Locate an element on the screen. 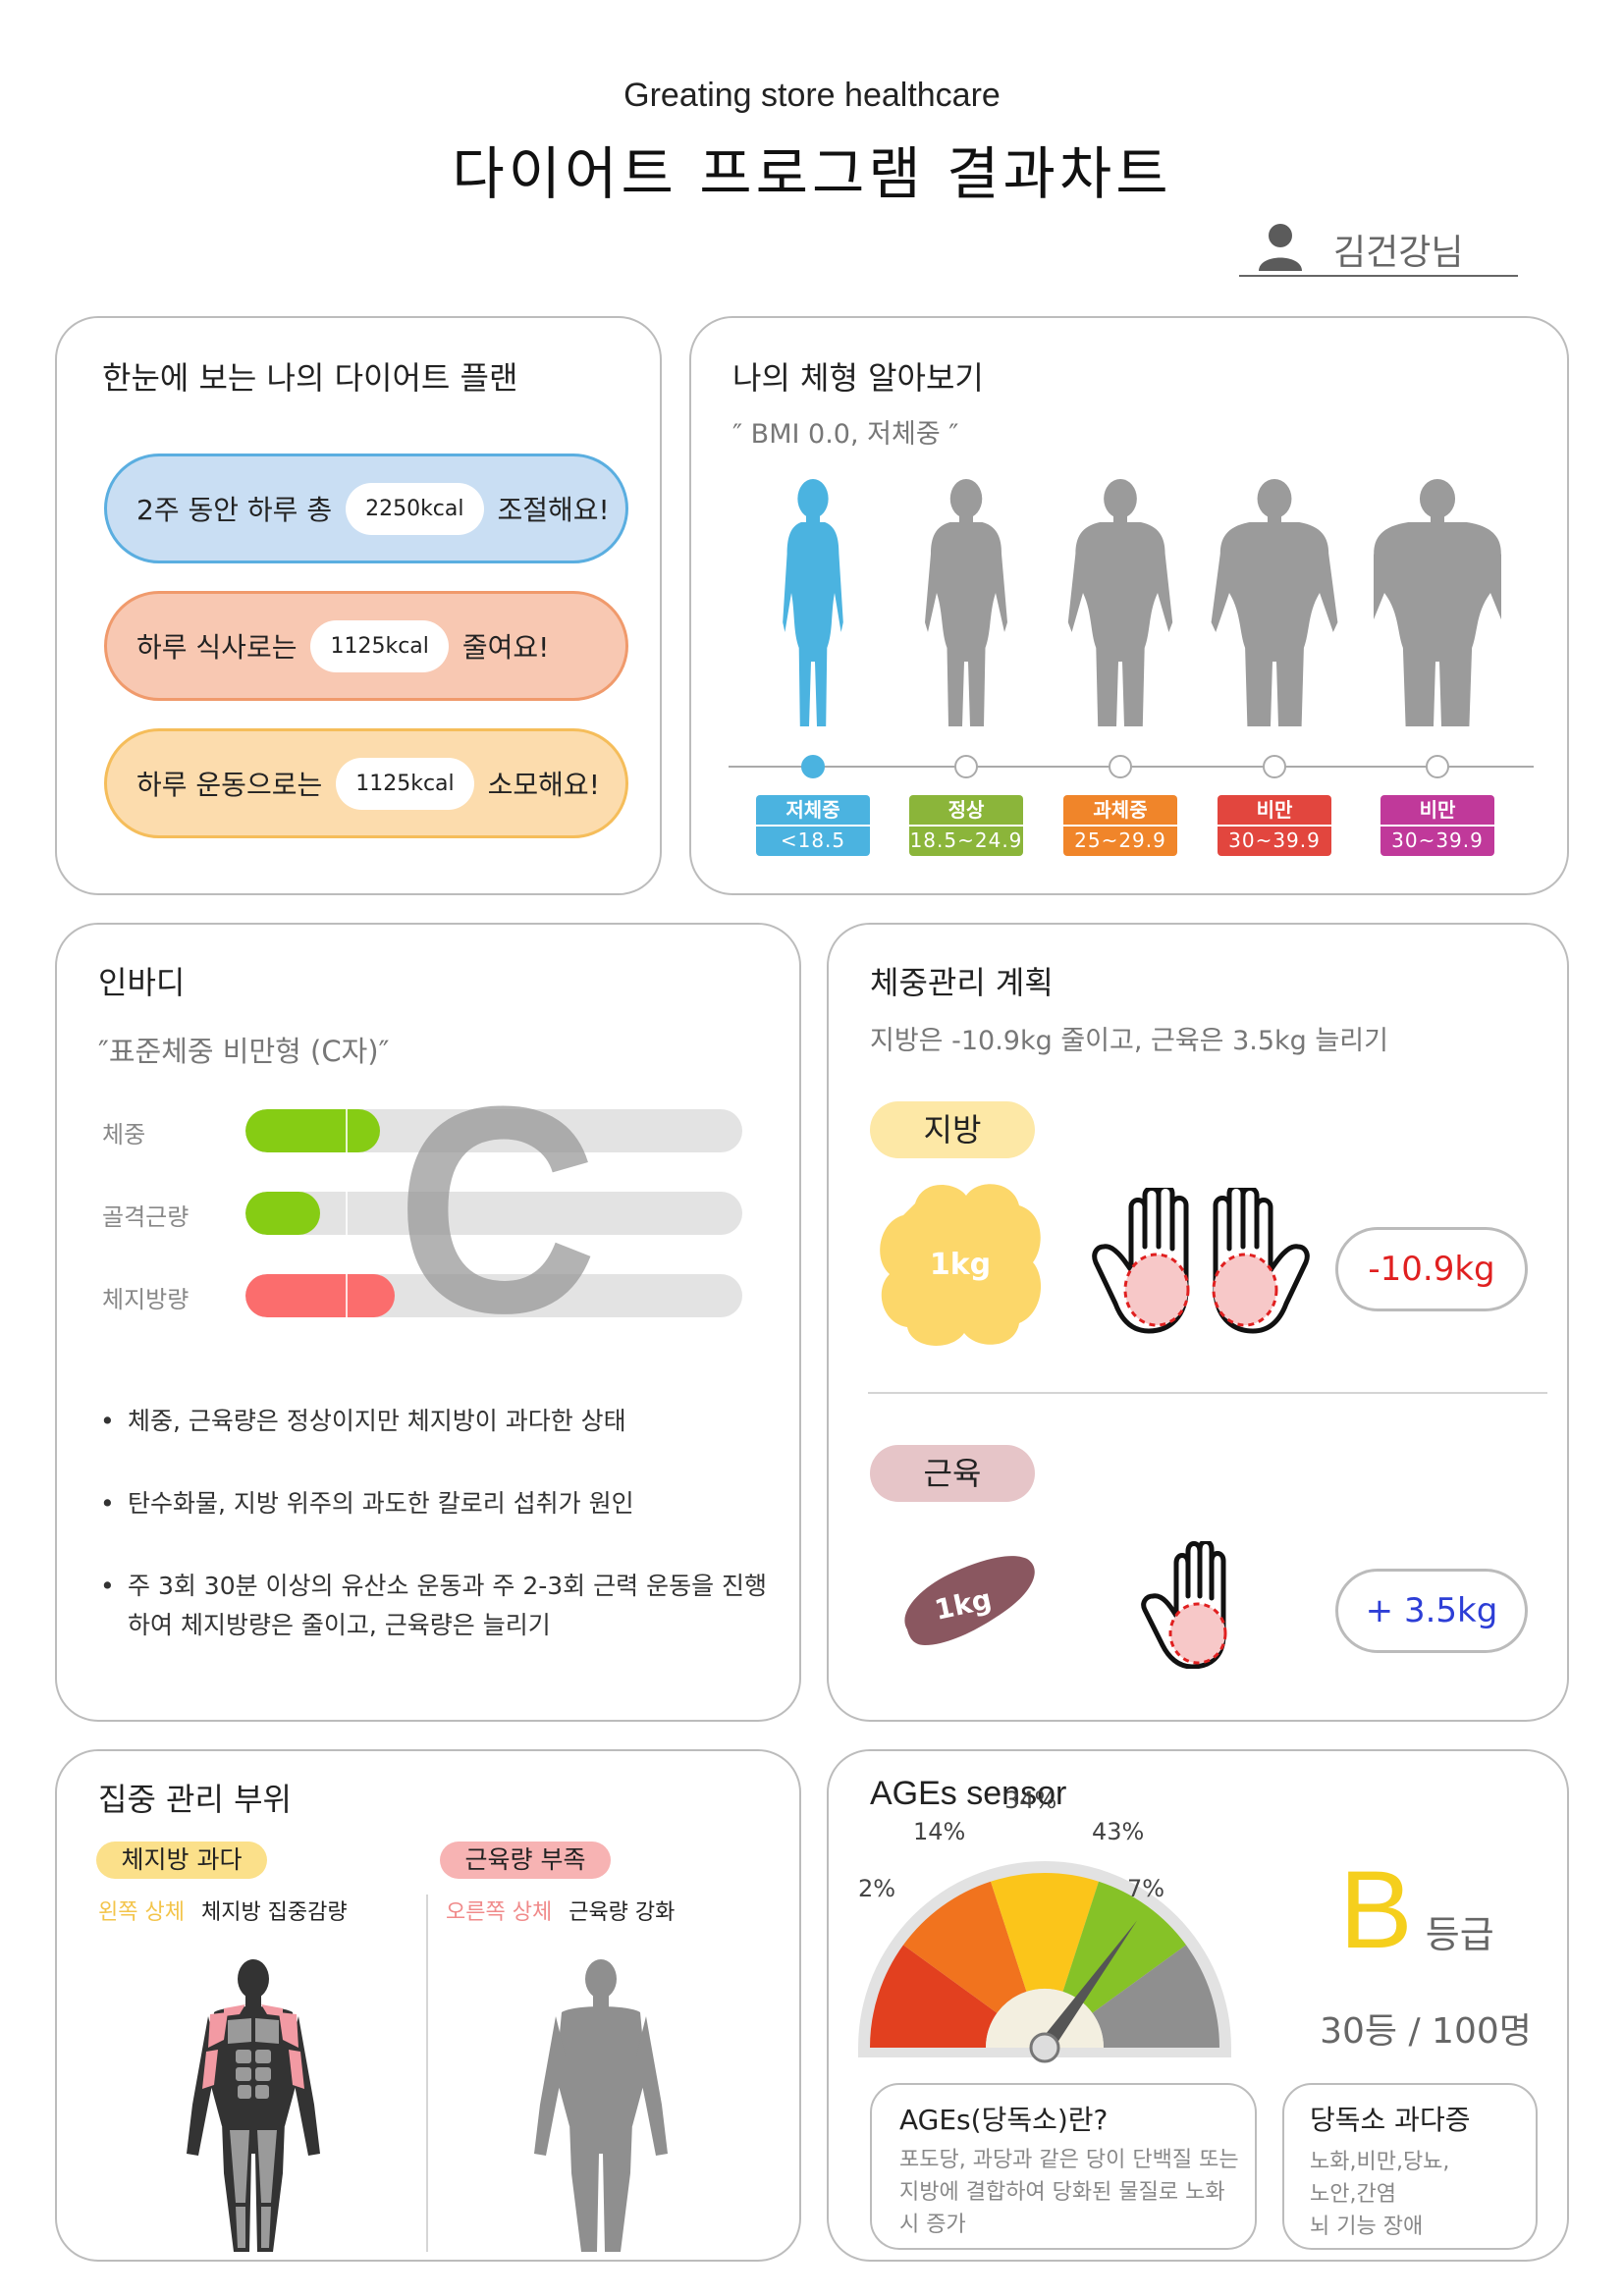  user-name: 김건강님 is located at coordinates (1398, 253).